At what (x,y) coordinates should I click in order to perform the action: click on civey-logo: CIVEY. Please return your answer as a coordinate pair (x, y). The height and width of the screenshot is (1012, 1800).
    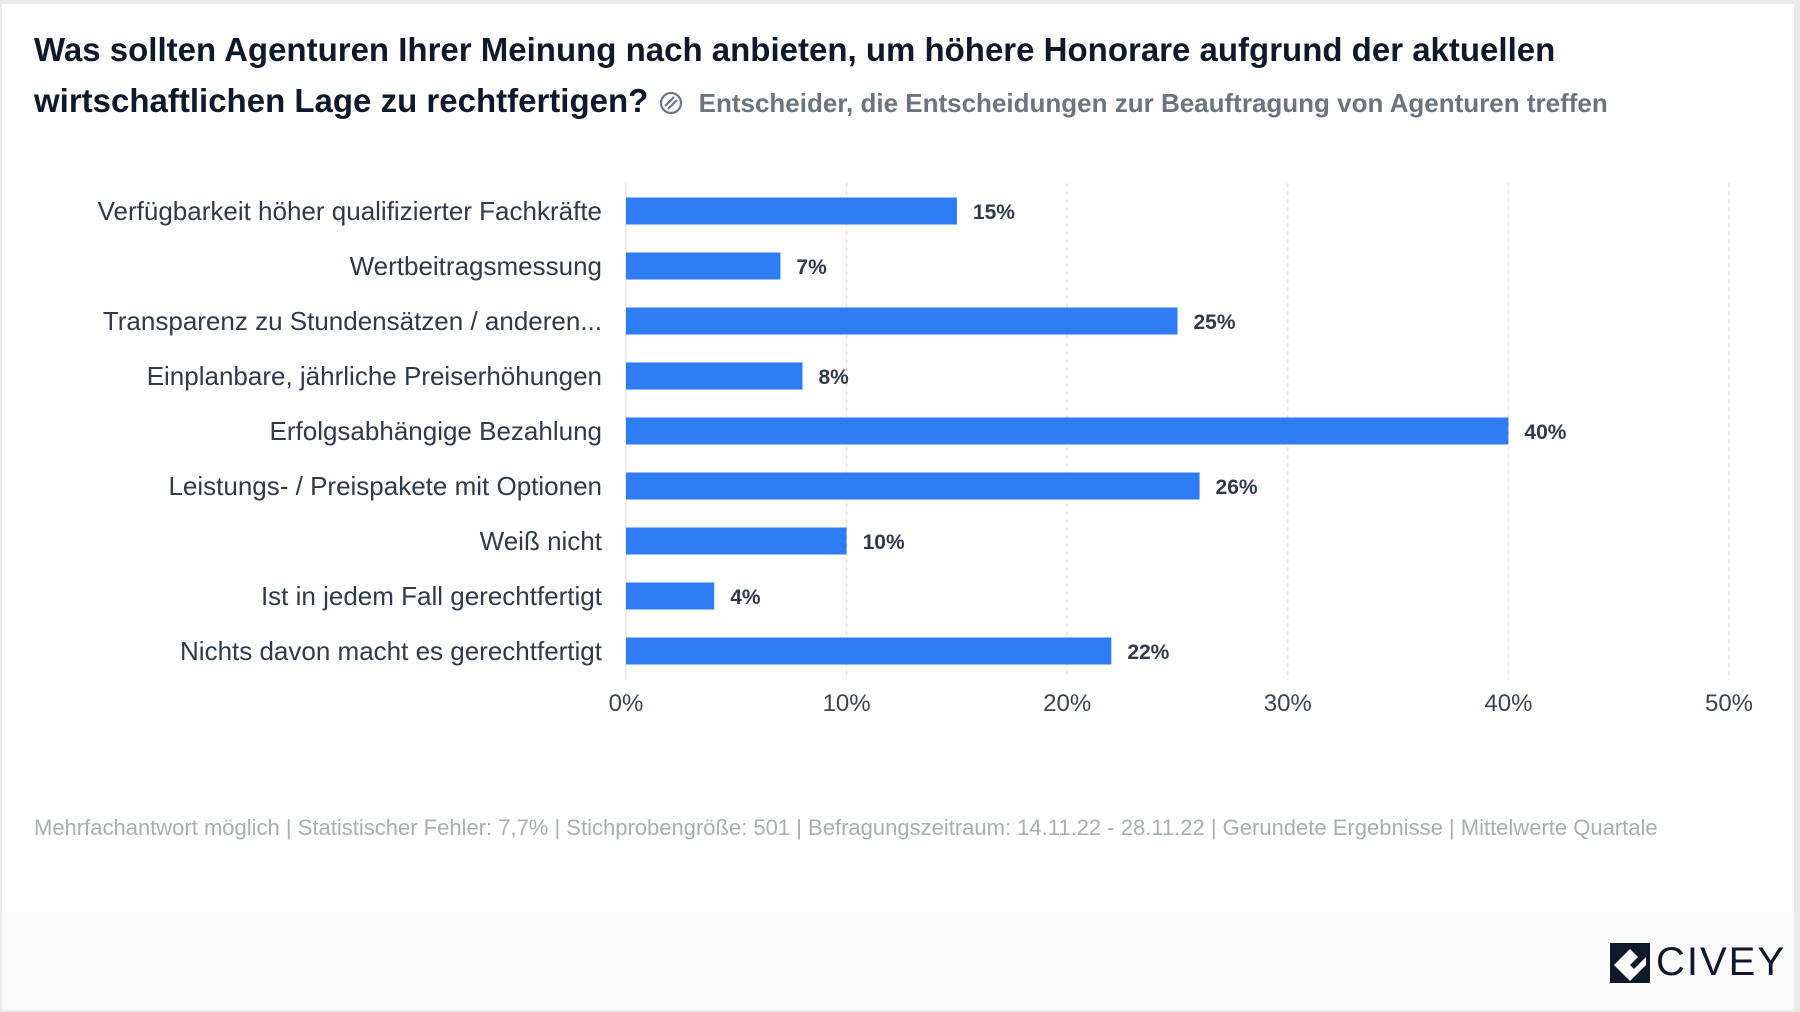
    Looking at the image, I should click on (1698, 962).